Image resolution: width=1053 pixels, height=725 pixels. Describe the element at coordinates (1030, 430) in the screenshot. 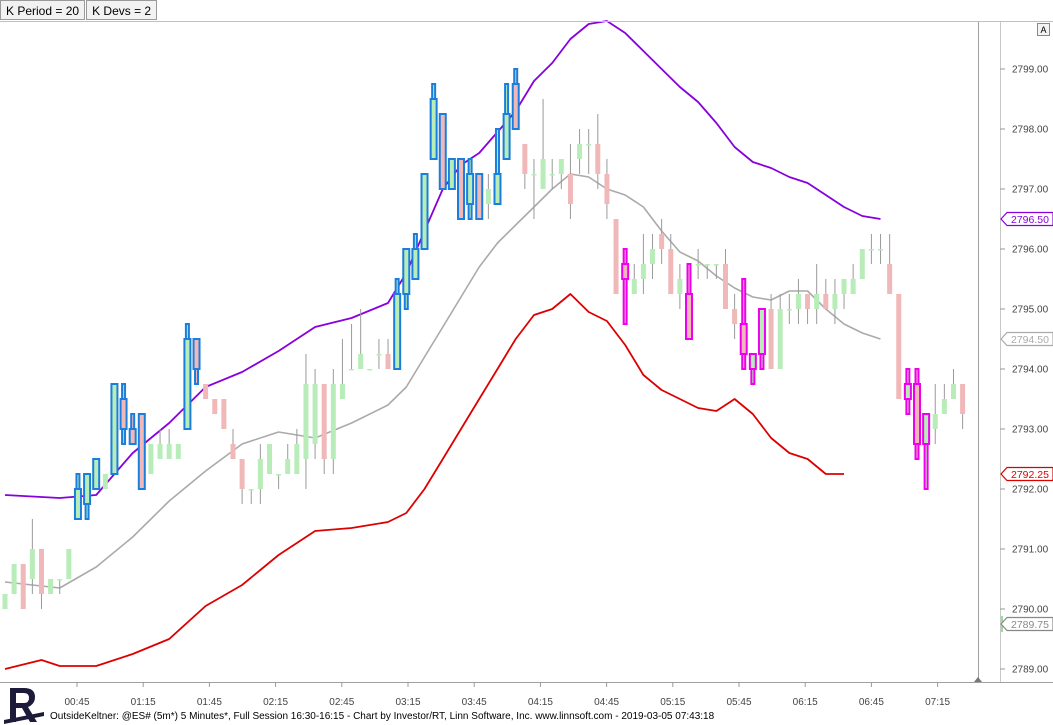

I see `y-tick-label: 2793.00` at that location.